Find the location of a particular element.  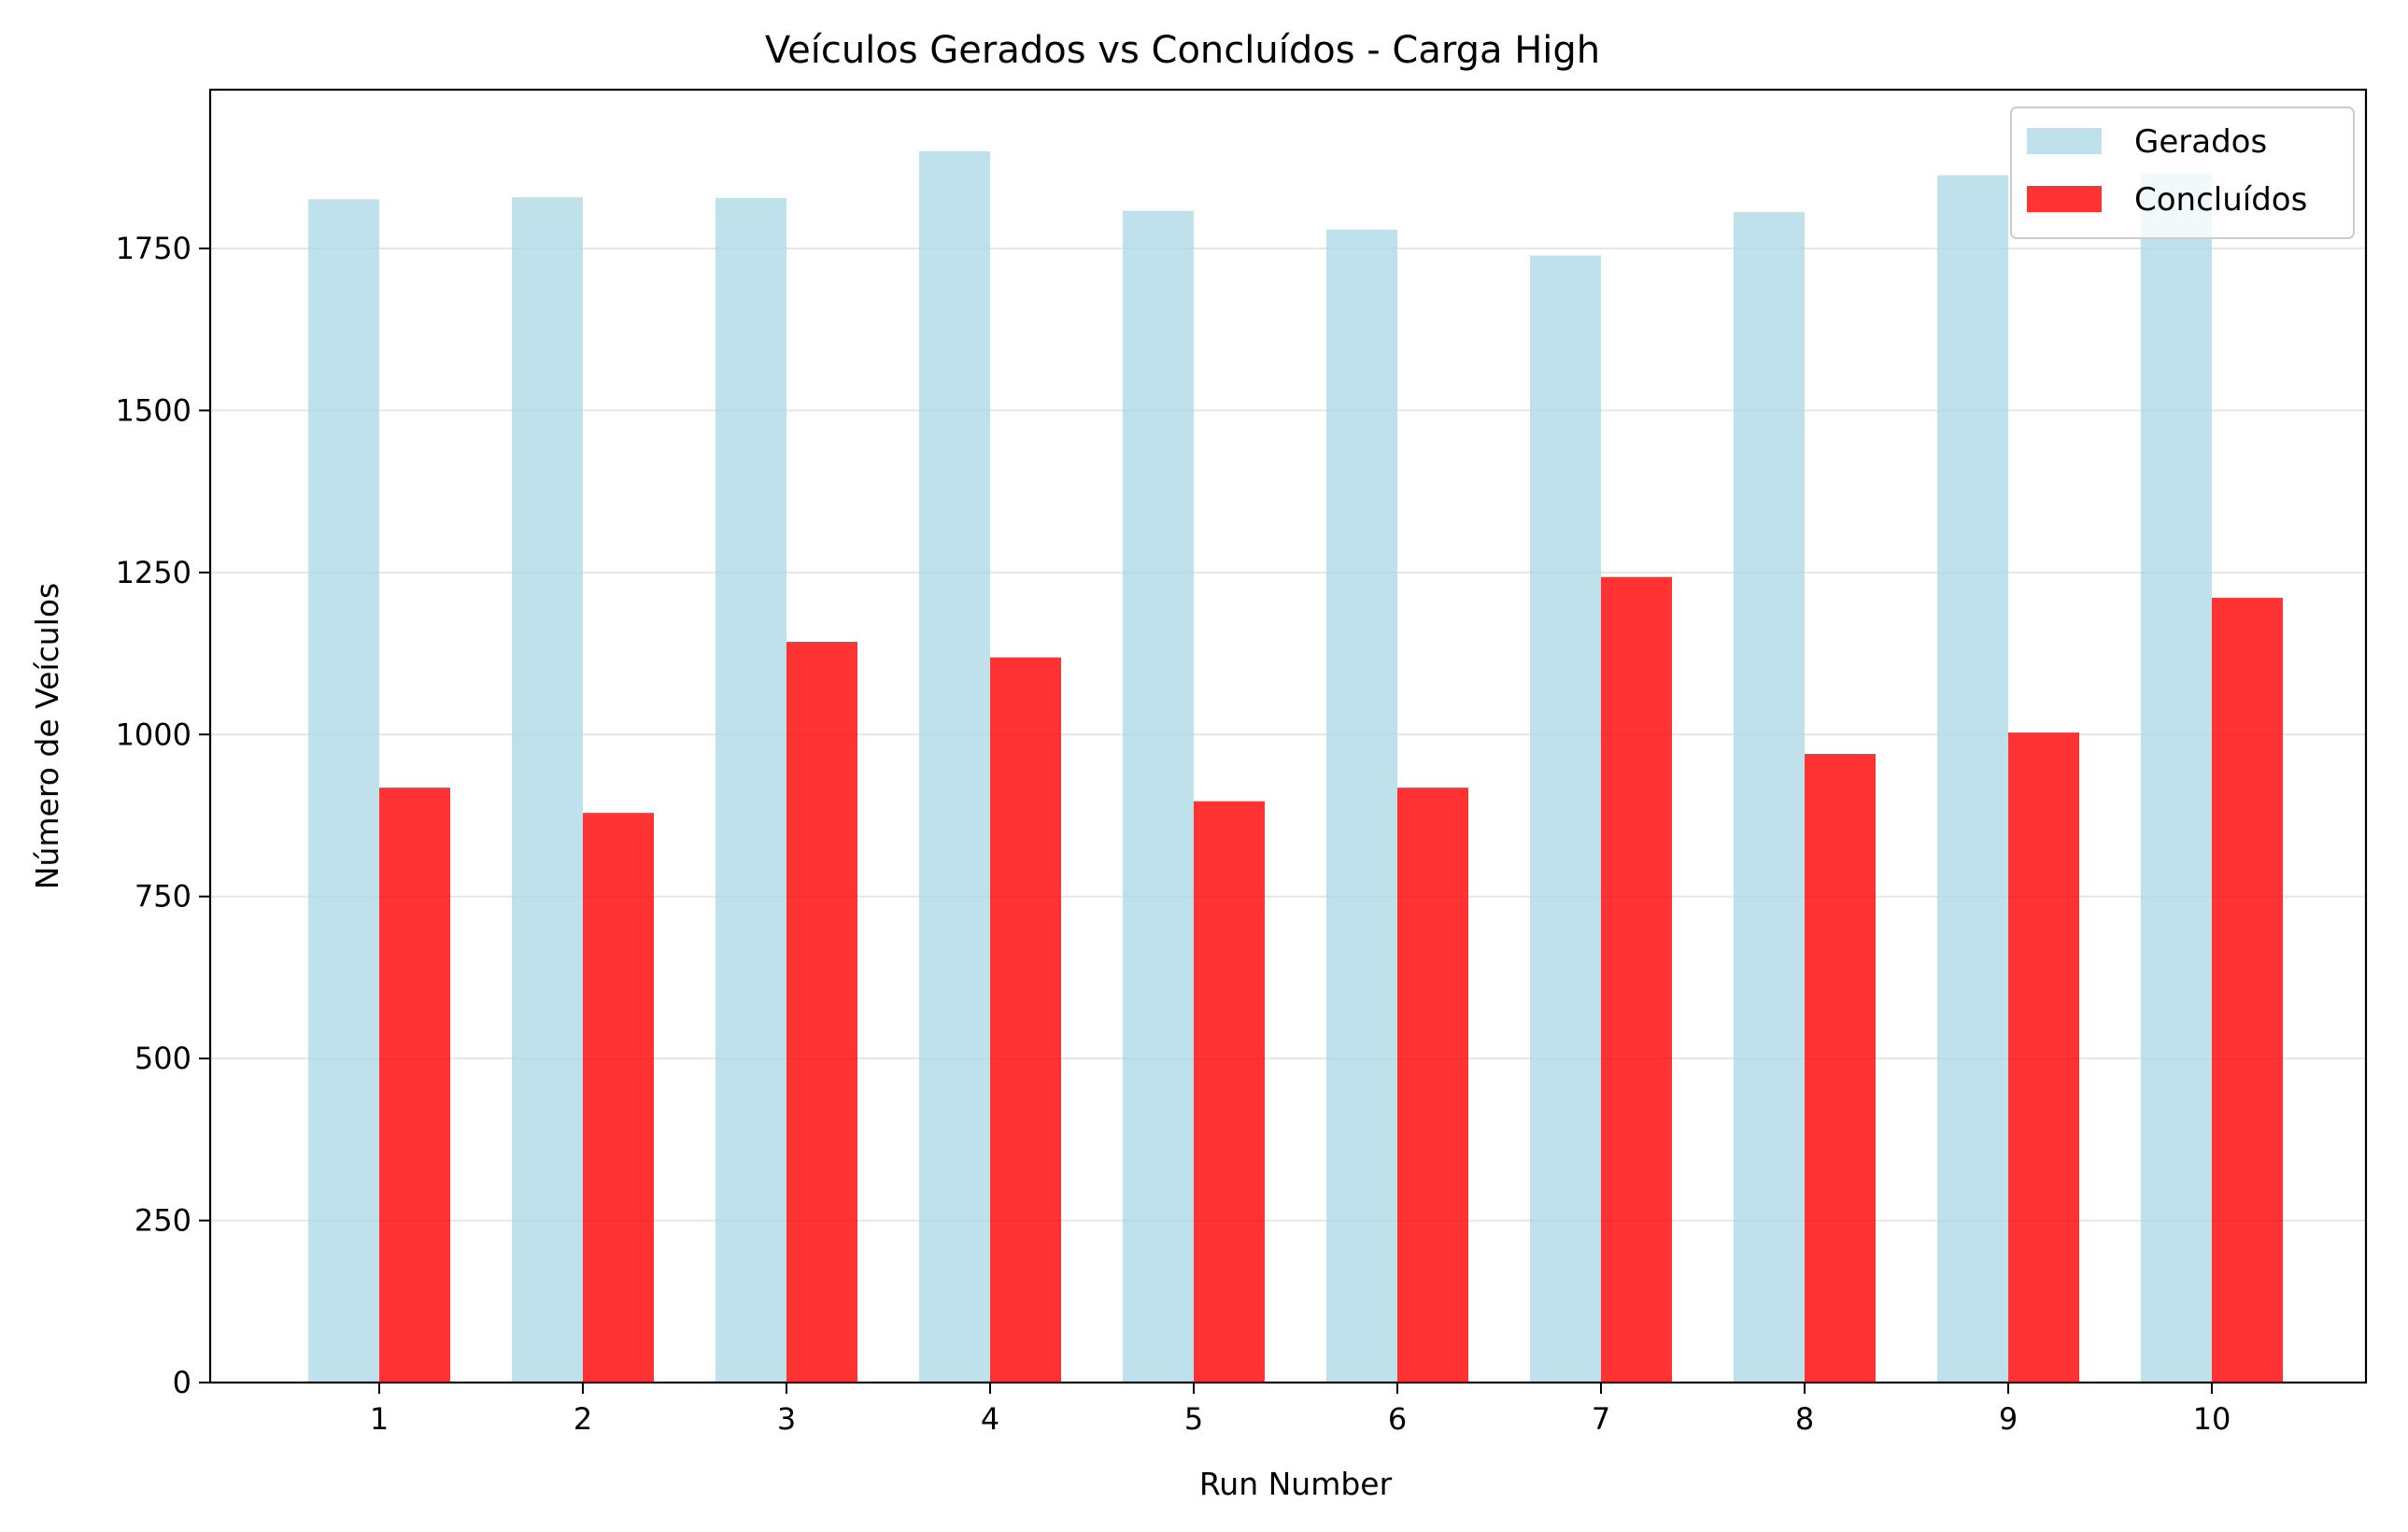

x-axis-label: Run Number is located at coordinates (1296, 1484).